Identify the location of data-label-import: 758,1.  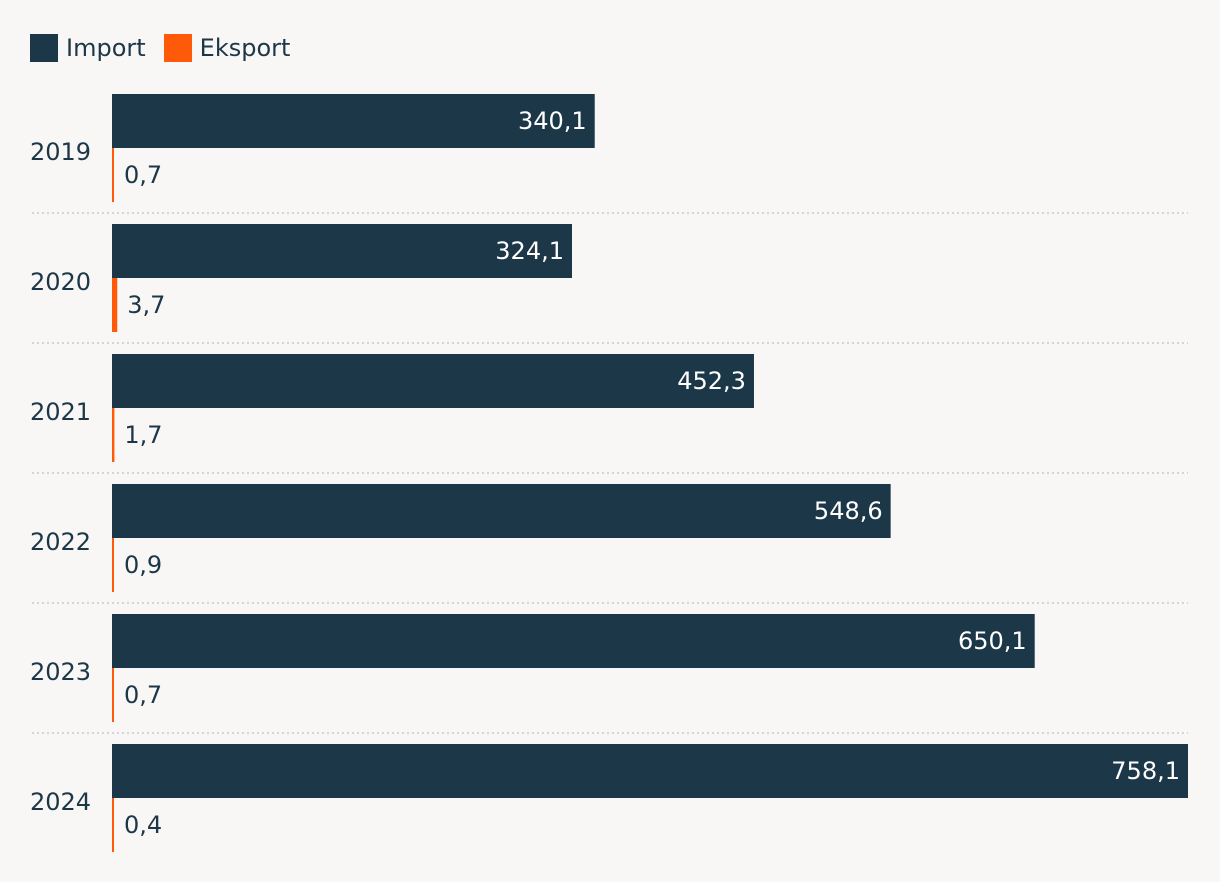
(1145, 771).